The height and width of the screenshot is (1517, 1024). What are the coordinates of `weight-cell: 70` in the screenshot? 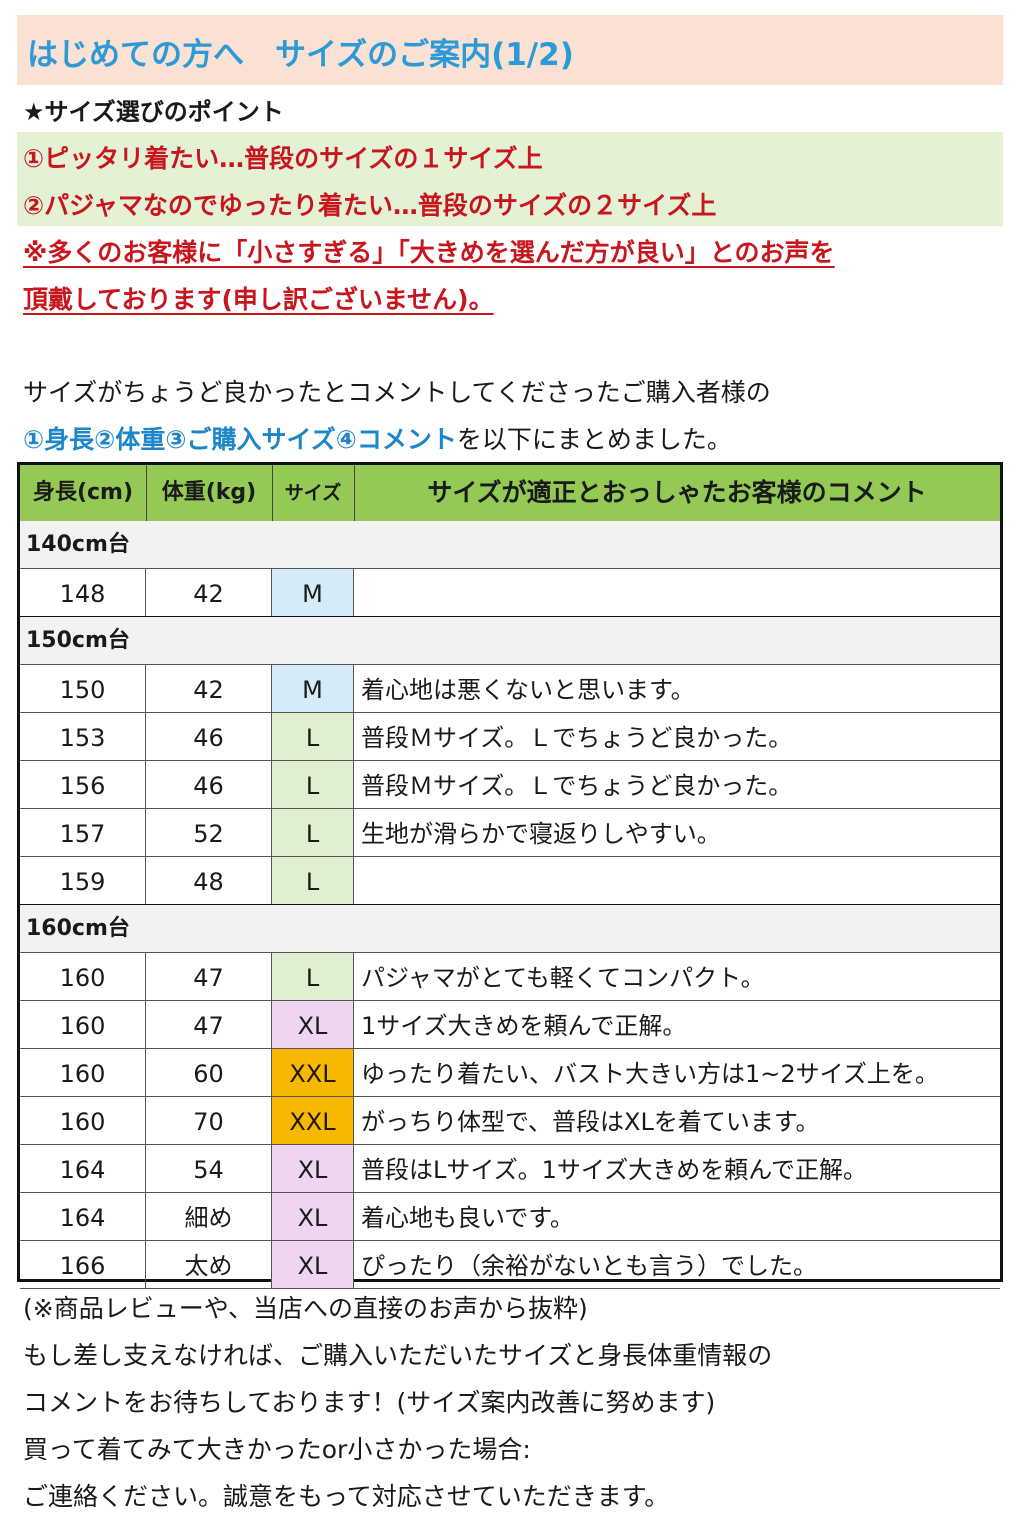 It's located at (209, 1120).